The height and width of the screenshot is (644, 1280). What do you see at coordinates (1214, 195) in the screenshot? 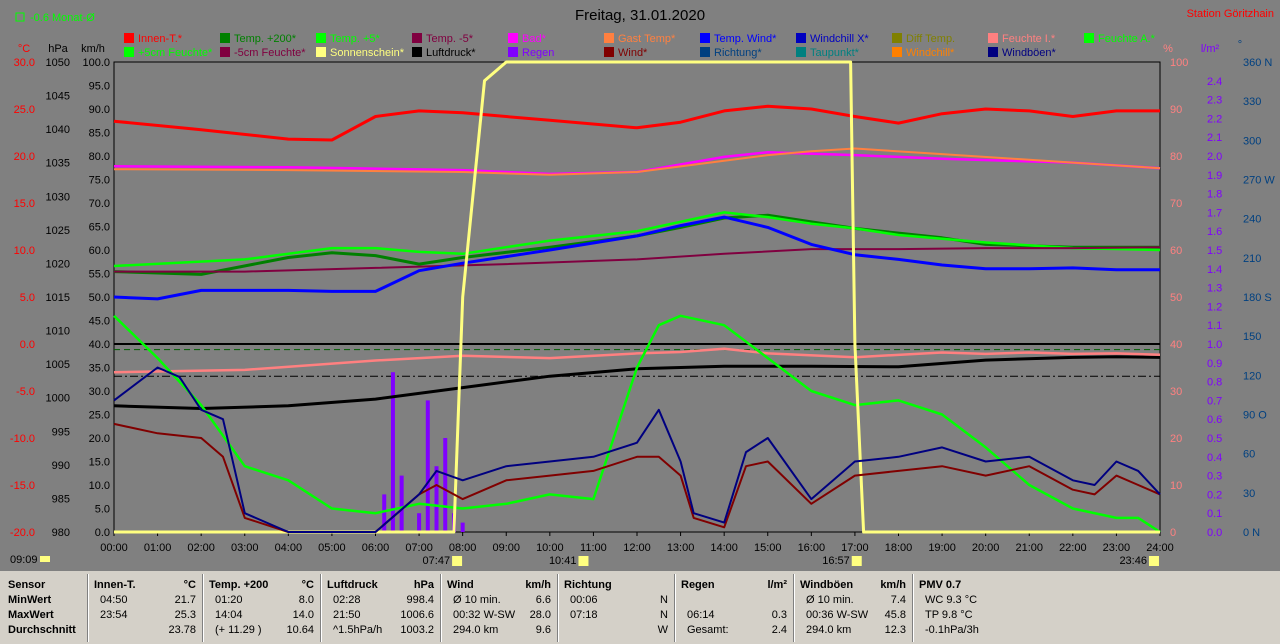
I see `tick-label-rain: 1.8` at bounding box center [1214, 195].